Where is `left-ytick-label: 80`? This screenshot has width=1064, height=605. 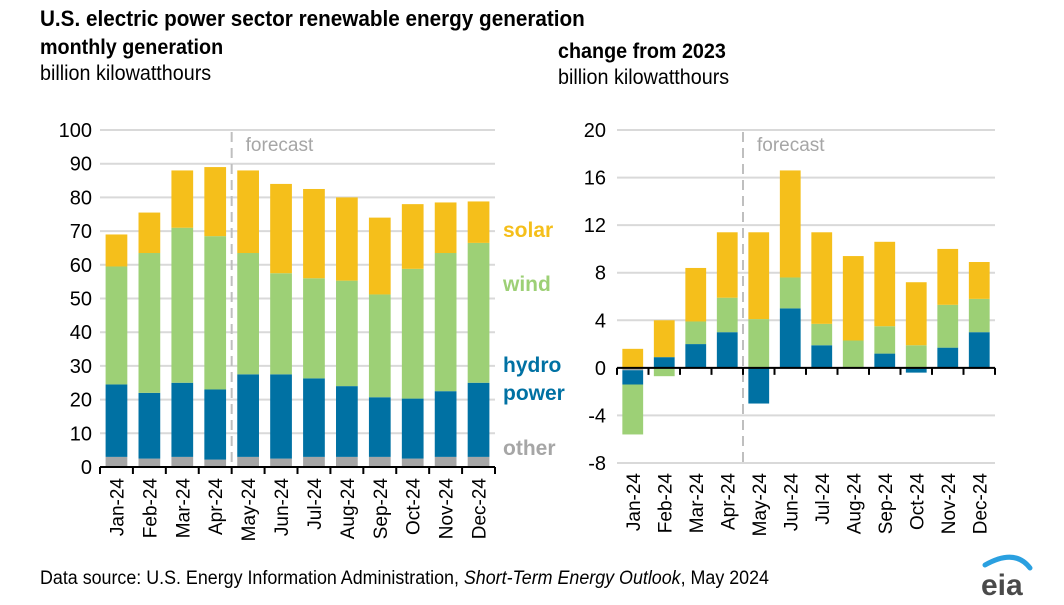 left-ytick-label: 80 is located at coordinates (81, 198).